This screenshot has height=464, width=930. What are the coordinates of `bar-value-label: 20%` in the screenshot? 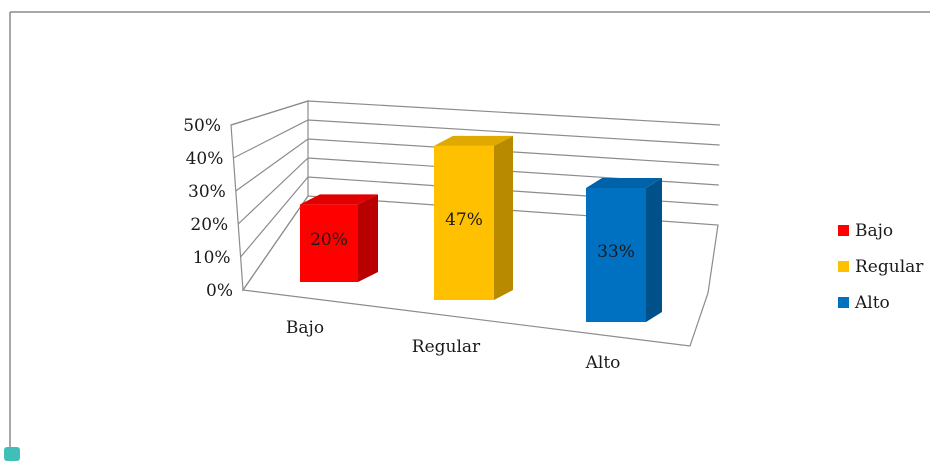 It's located at (329, 240).